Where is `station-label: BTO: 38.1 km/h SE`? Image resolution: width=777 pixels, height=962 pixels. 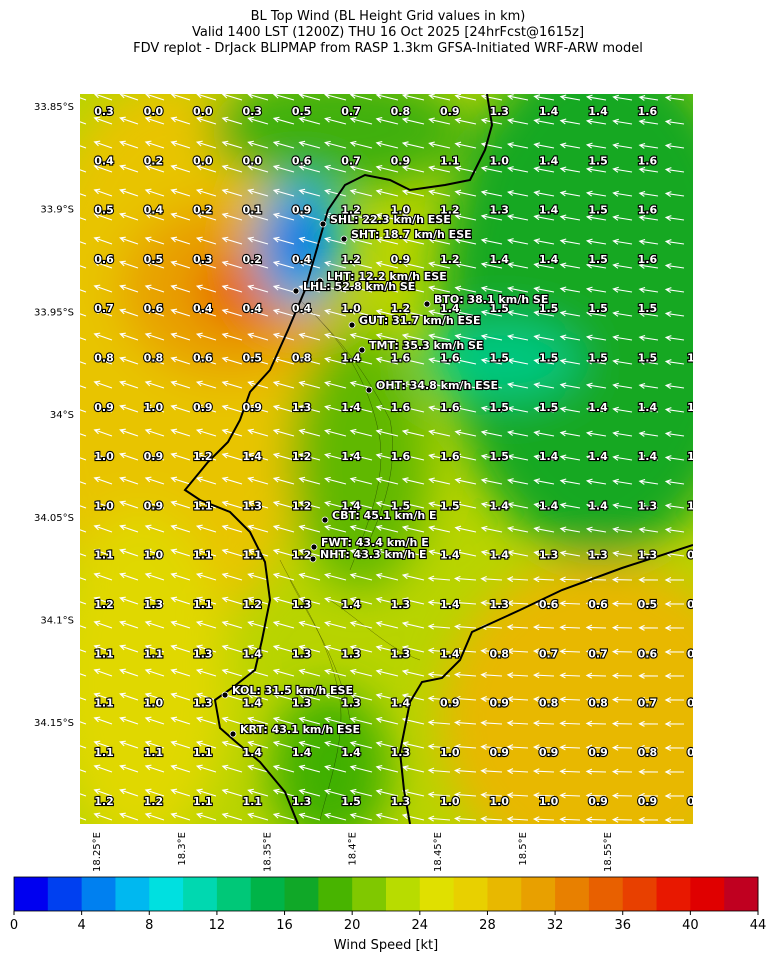 station-label: BTO: 38.1 km/h SE is located at coordinates (491, 299).